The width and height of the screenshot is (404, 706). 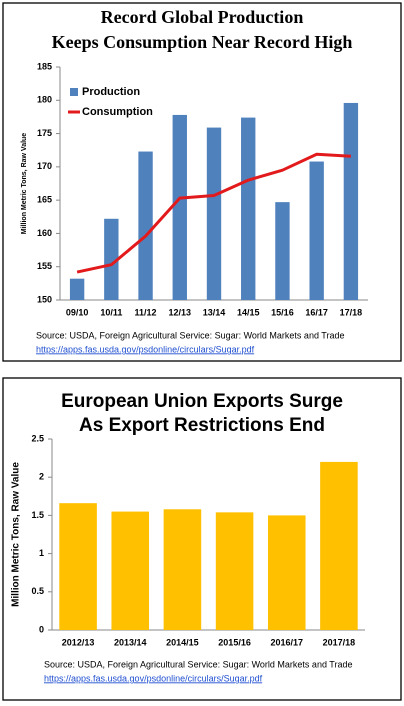 What do you see at coordinates (44, 200) in the screenshot?
I see `y-tick-label: 165` at bounding box center [44, 200].